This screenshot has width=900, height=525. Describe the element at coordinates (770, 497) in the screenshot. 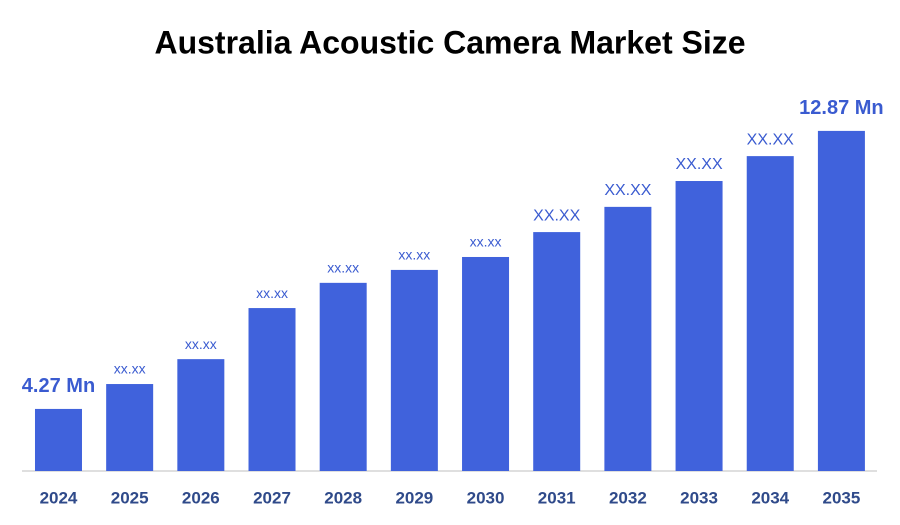

I see `x-tick-label: 2034` at that location.